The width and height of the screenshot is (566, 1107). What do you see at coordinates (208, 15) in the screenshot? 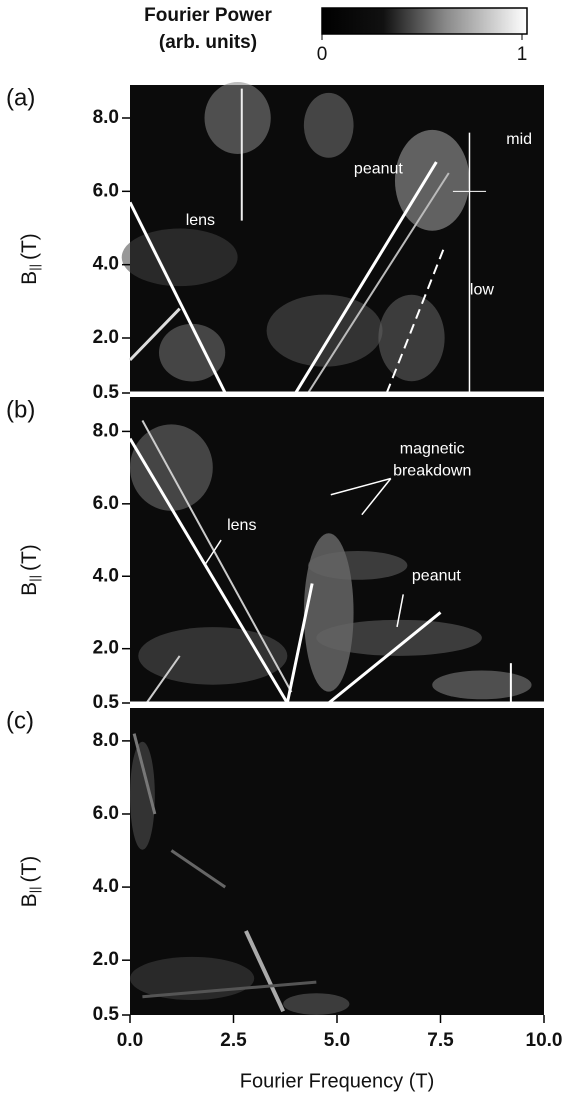
I see `colorbar-title: Fourier Power` at bounding box center [208, 15].